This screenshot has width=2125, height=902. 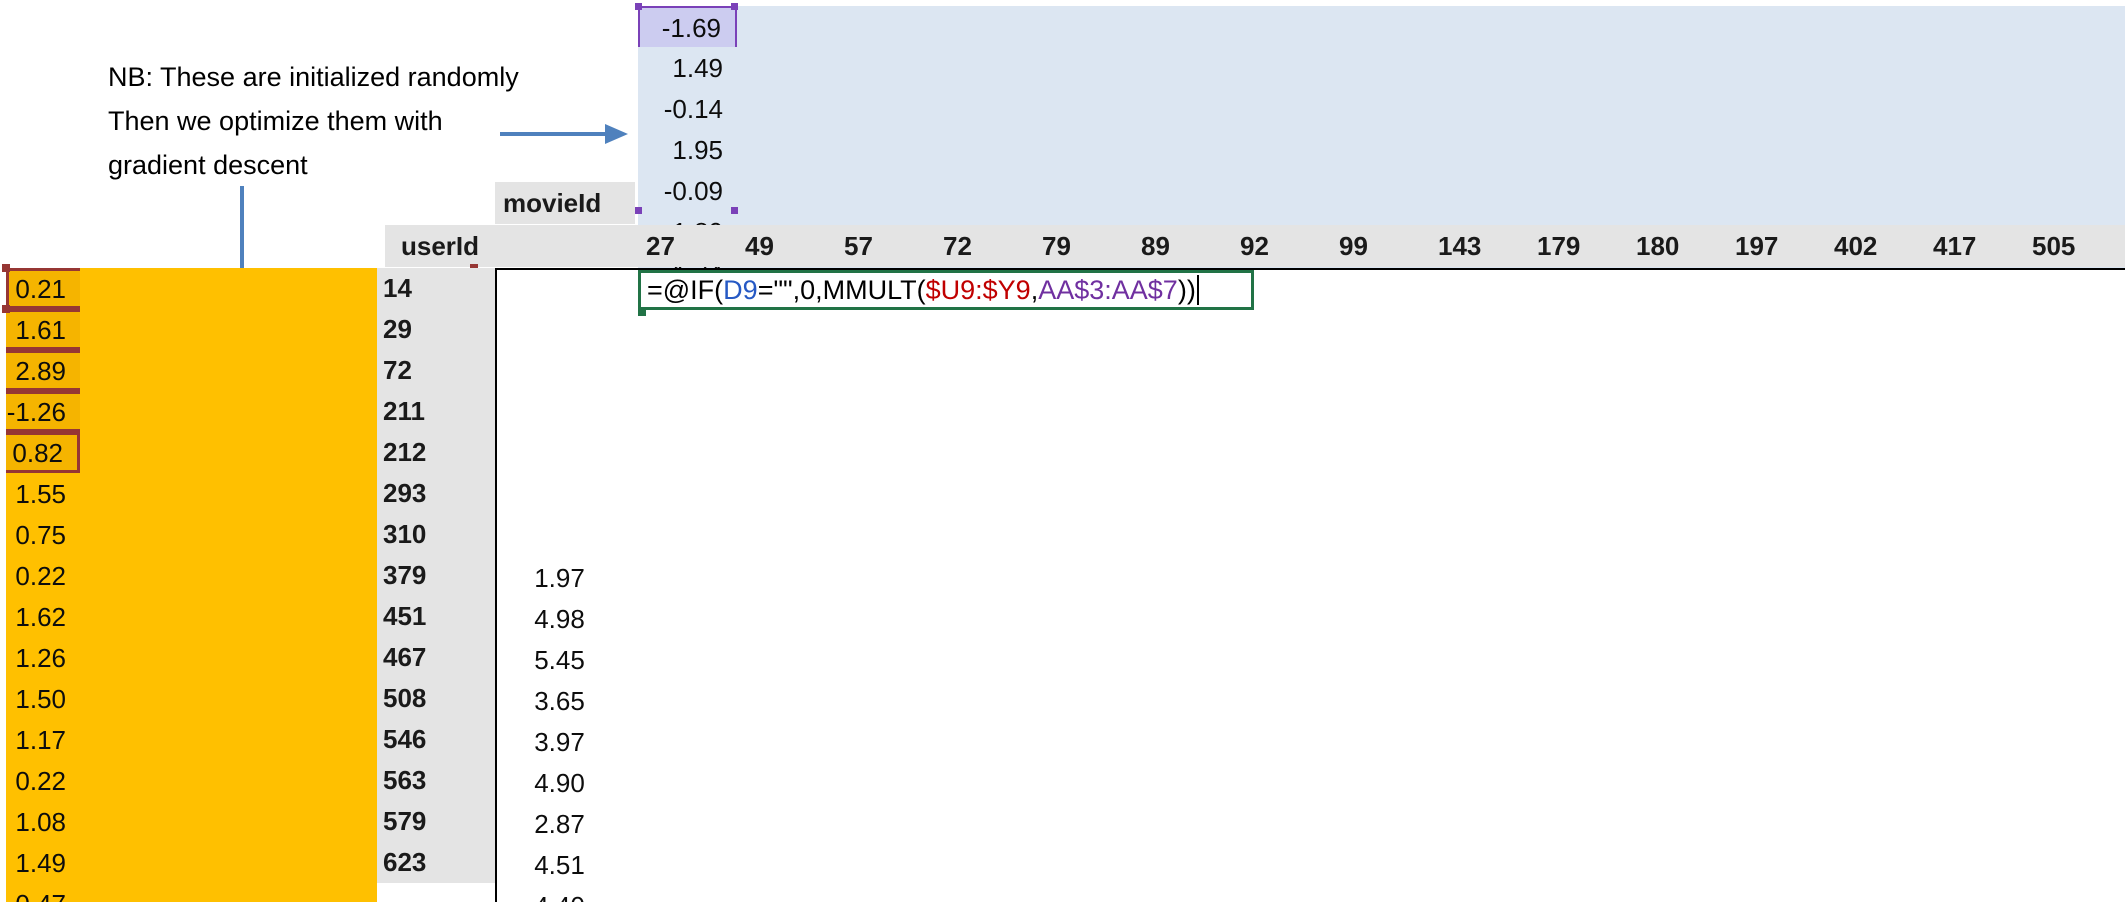 I want to click on predicted-rating-cell: 4.90, so click(x=548, y=782).